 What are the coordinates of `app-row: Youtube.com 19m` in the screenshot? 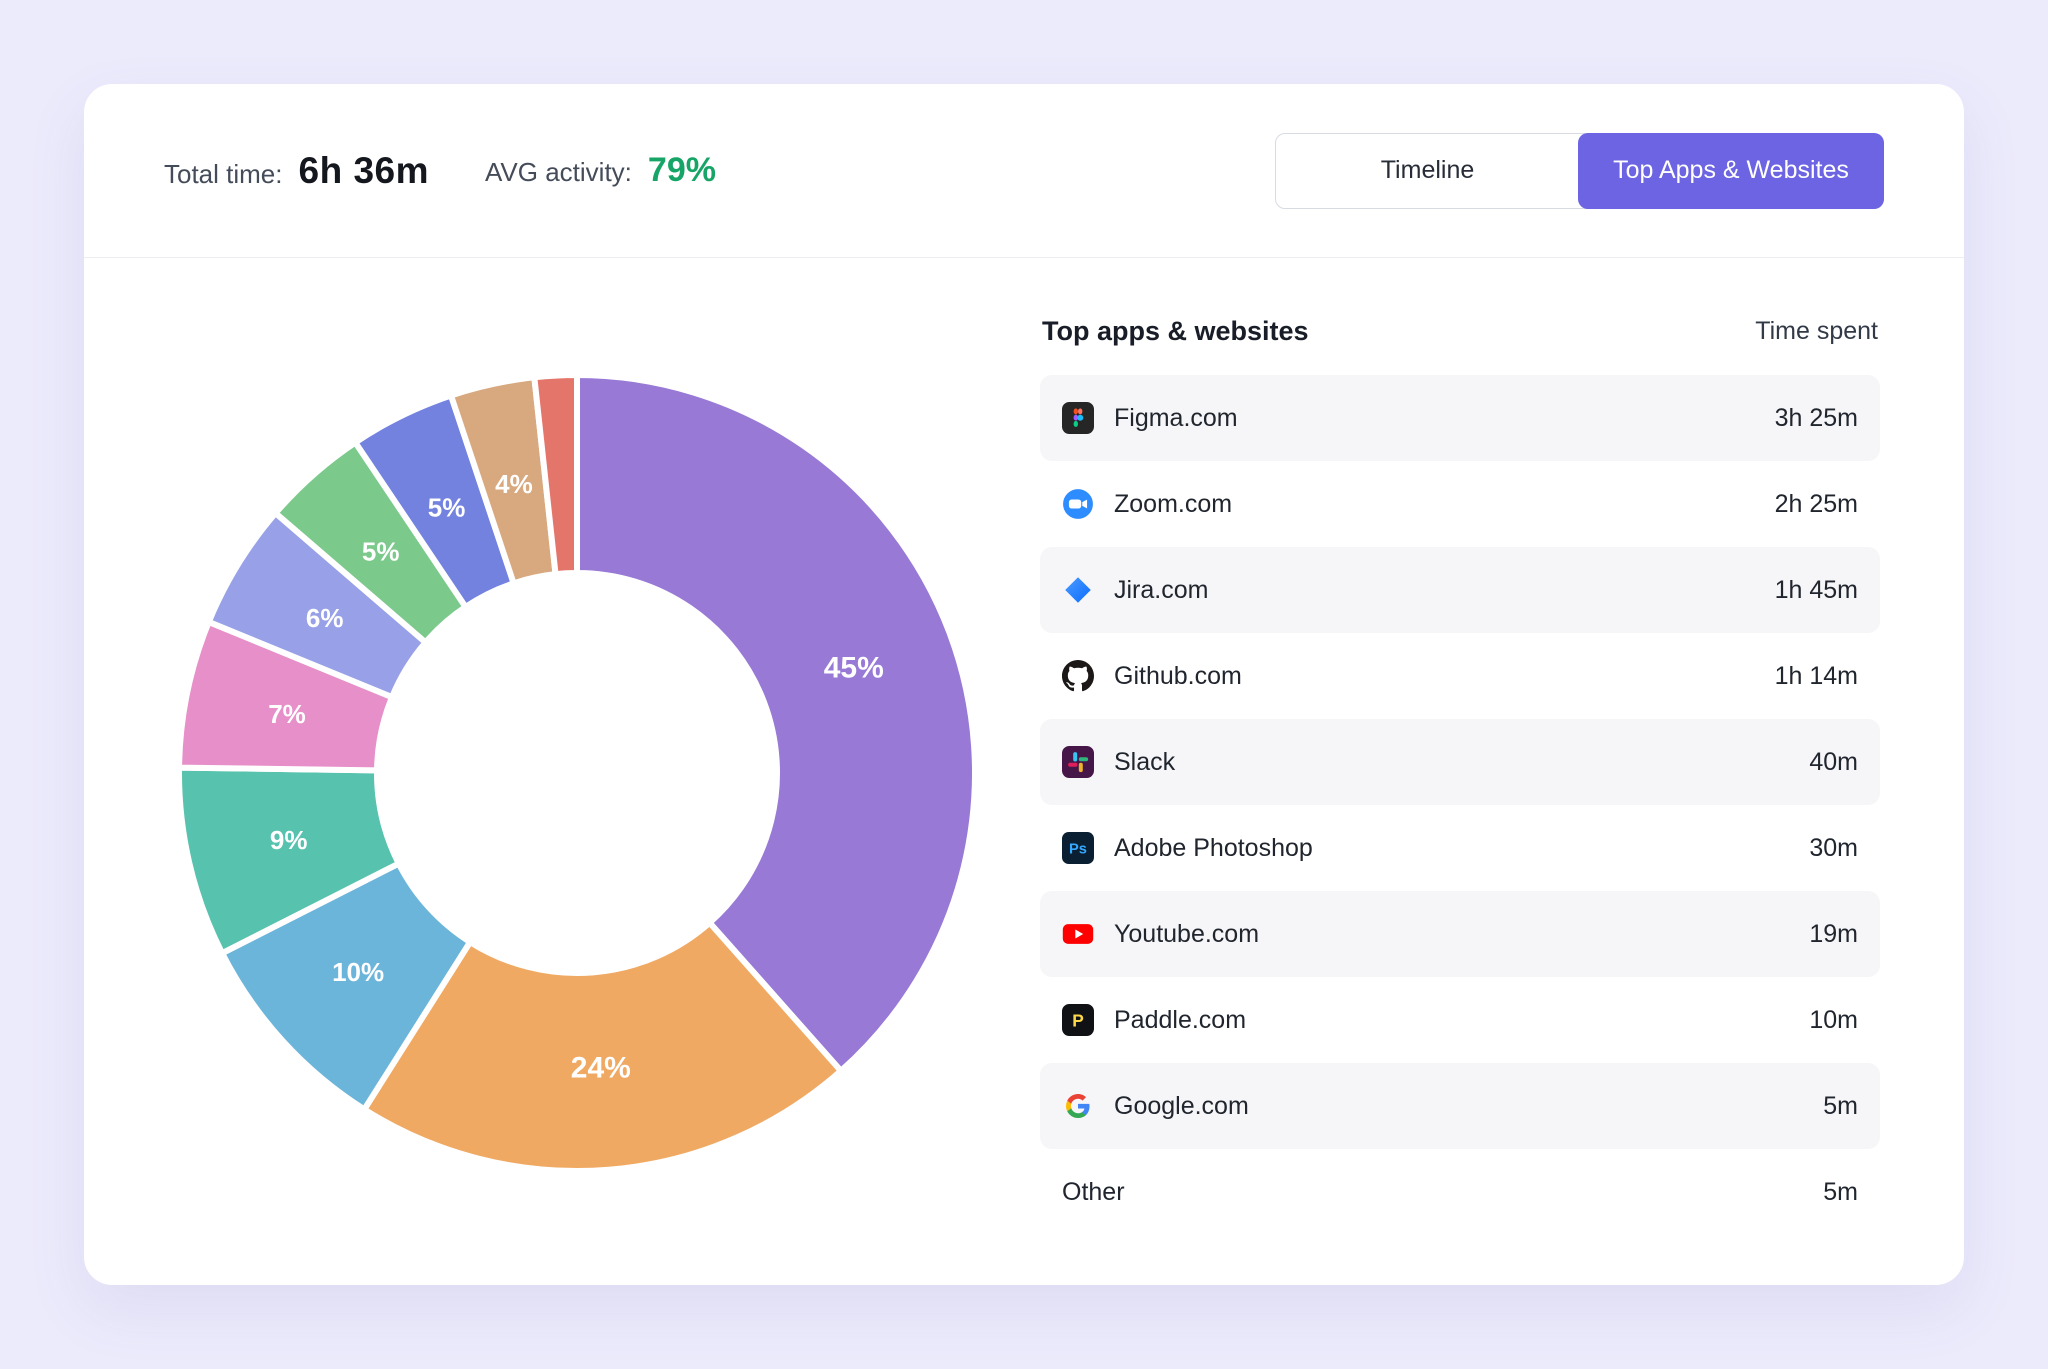 It's located at (1460, 934).